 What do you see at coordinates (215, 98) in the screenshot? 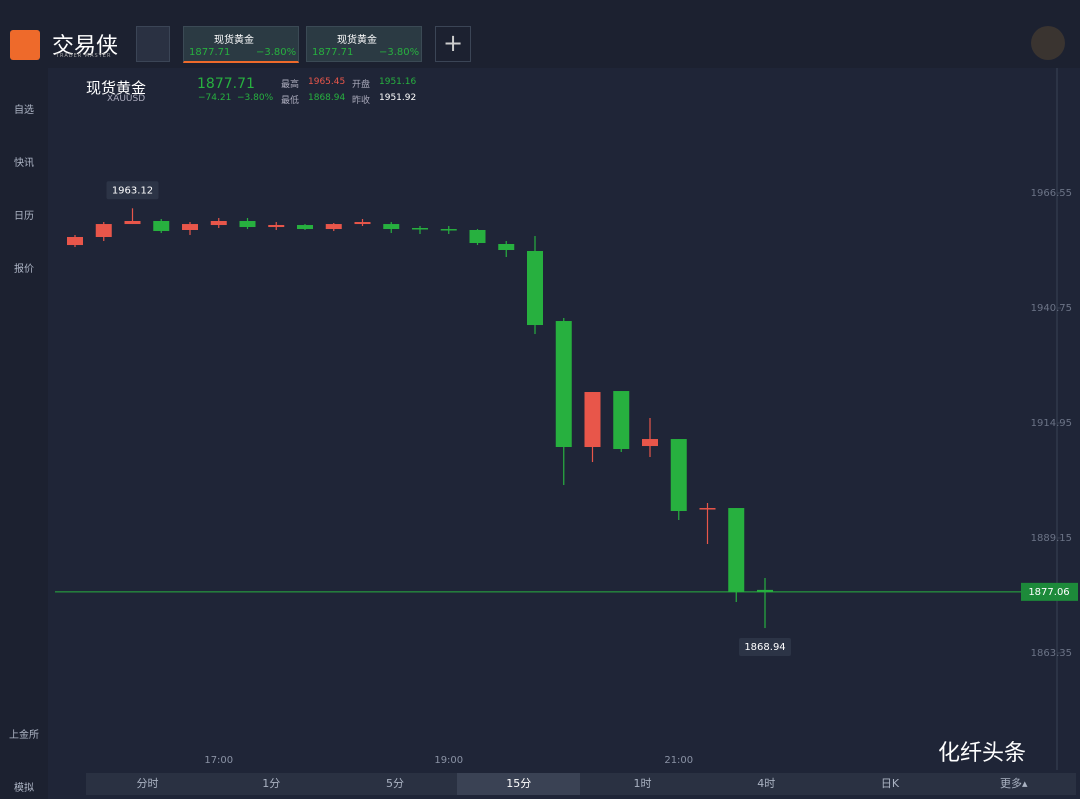
I see `header-change: −74.21` at bounding box center [215, 98].